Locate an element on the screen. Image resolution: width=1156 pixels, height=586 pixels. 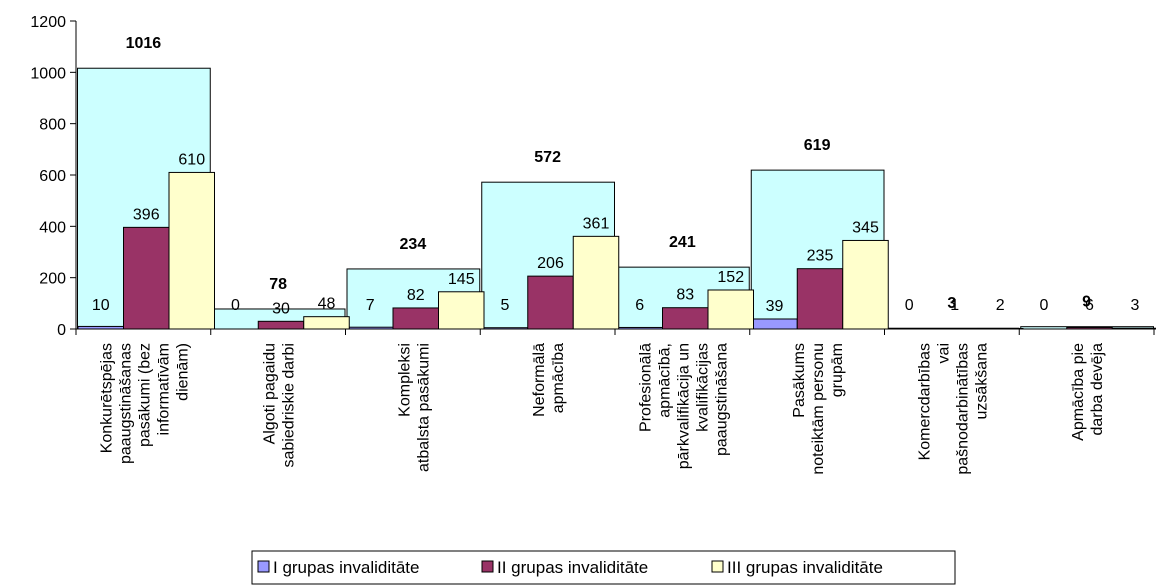
y-tick-label: 0 is located at coordinates (61, 330).